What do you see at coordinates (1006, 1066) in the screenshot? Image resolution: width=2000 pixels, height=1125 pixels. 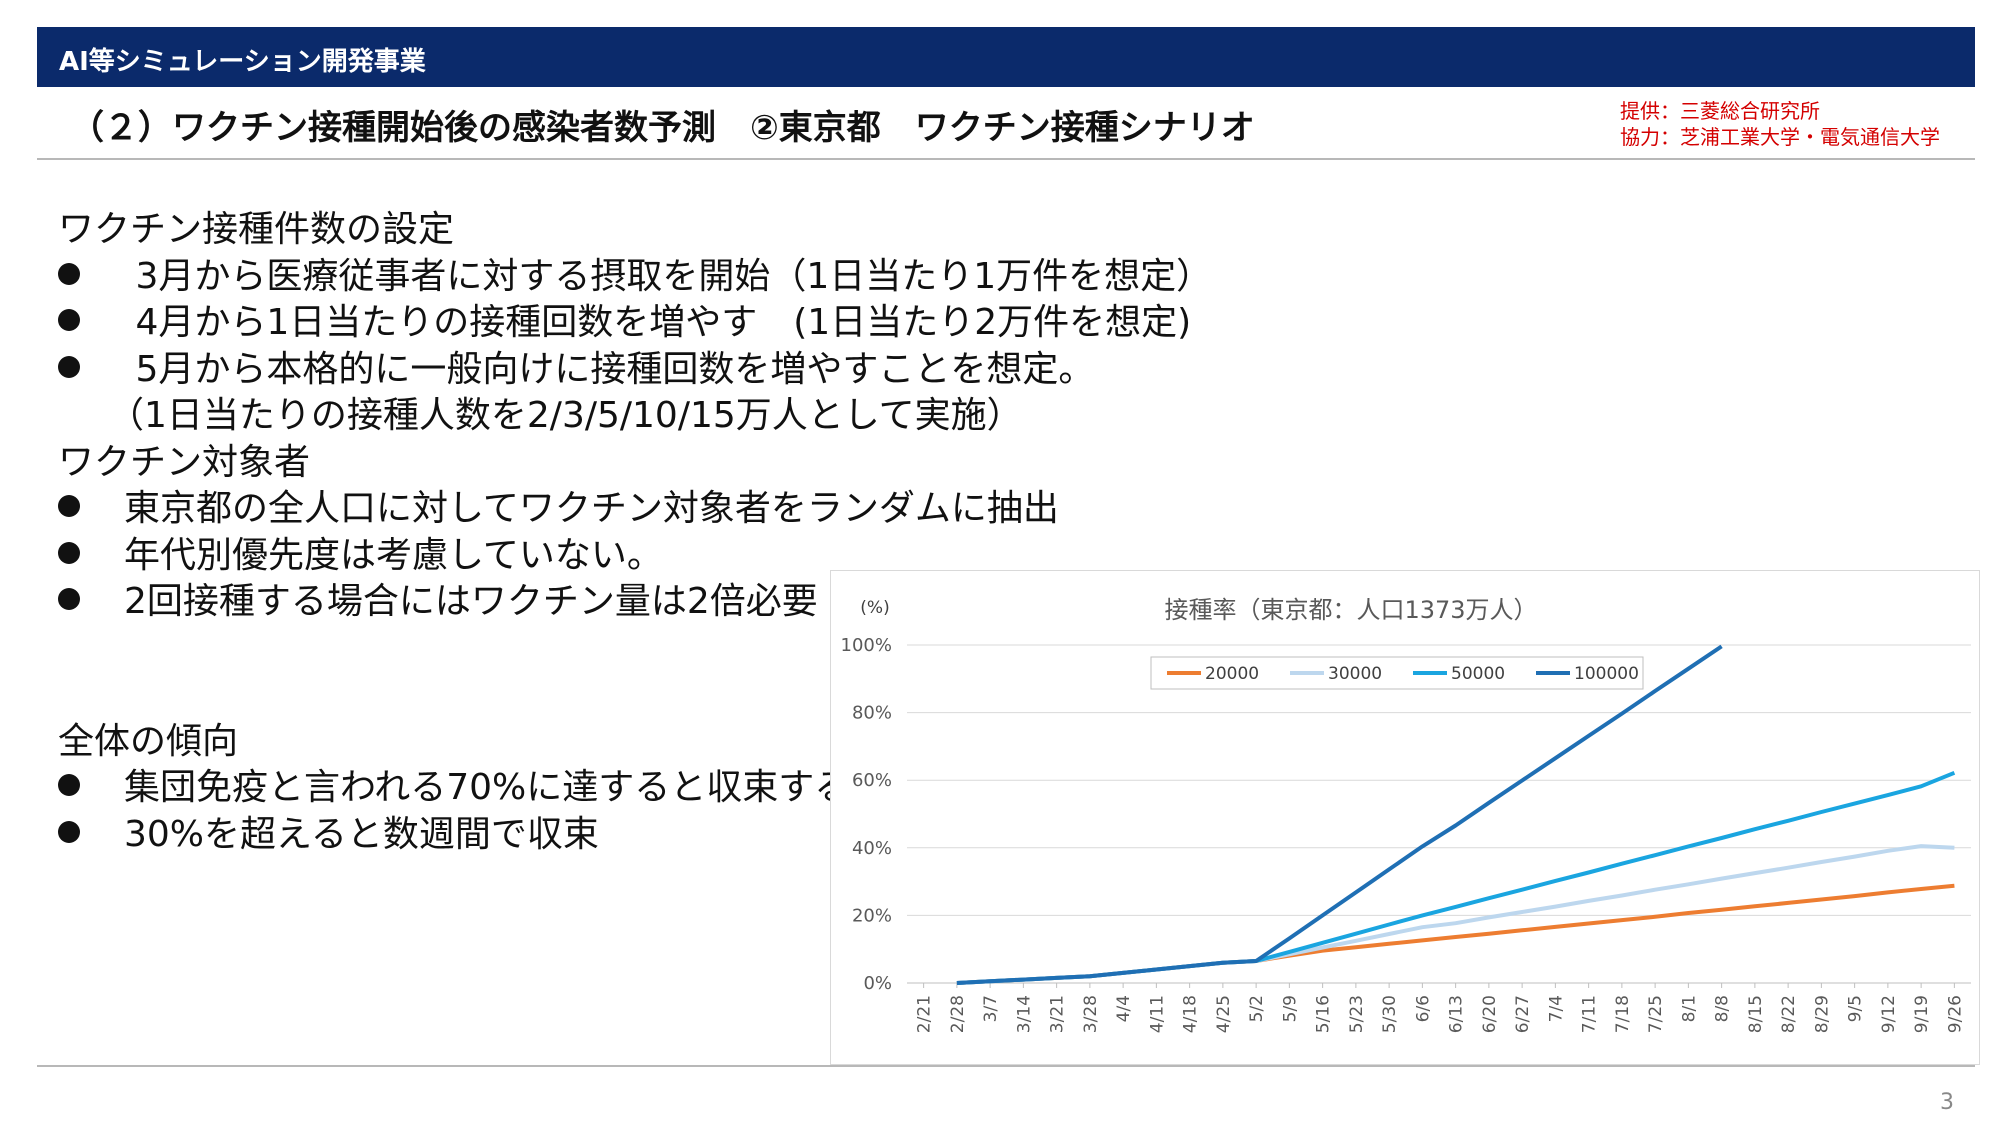 I see `footer-divider` at bounding box center [1006, 1066].